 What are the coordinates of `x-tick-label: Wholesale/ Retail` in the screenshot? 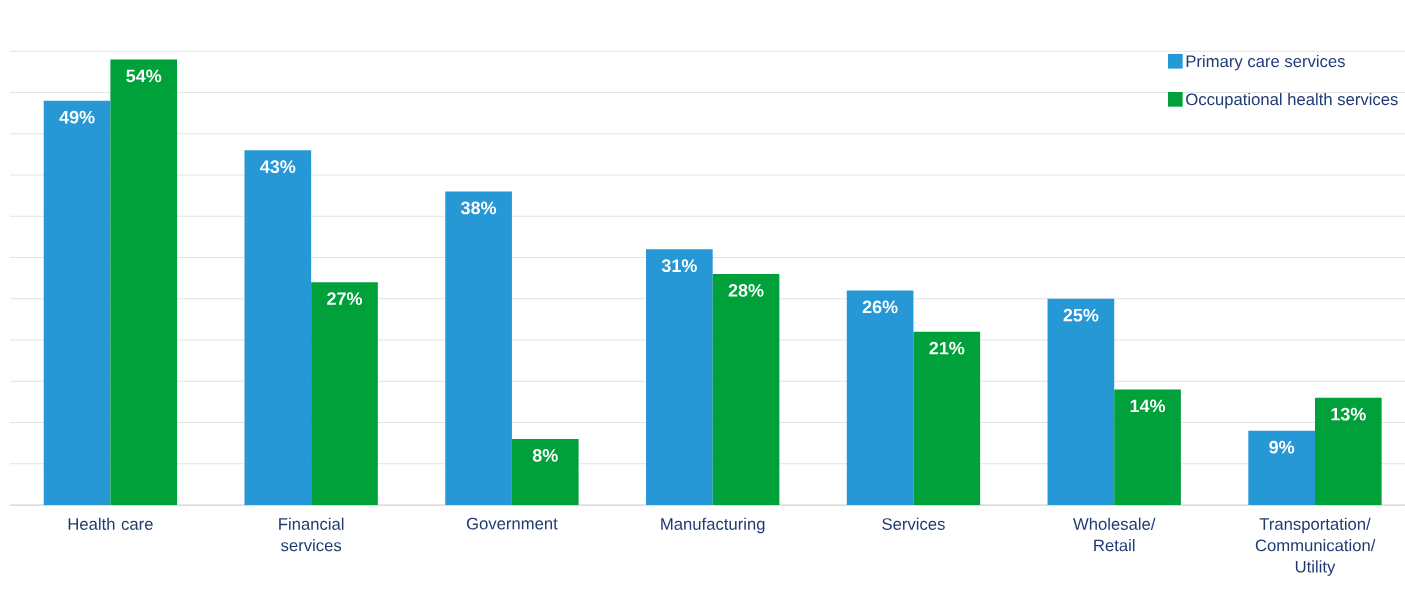 It's located at (1114, 534).